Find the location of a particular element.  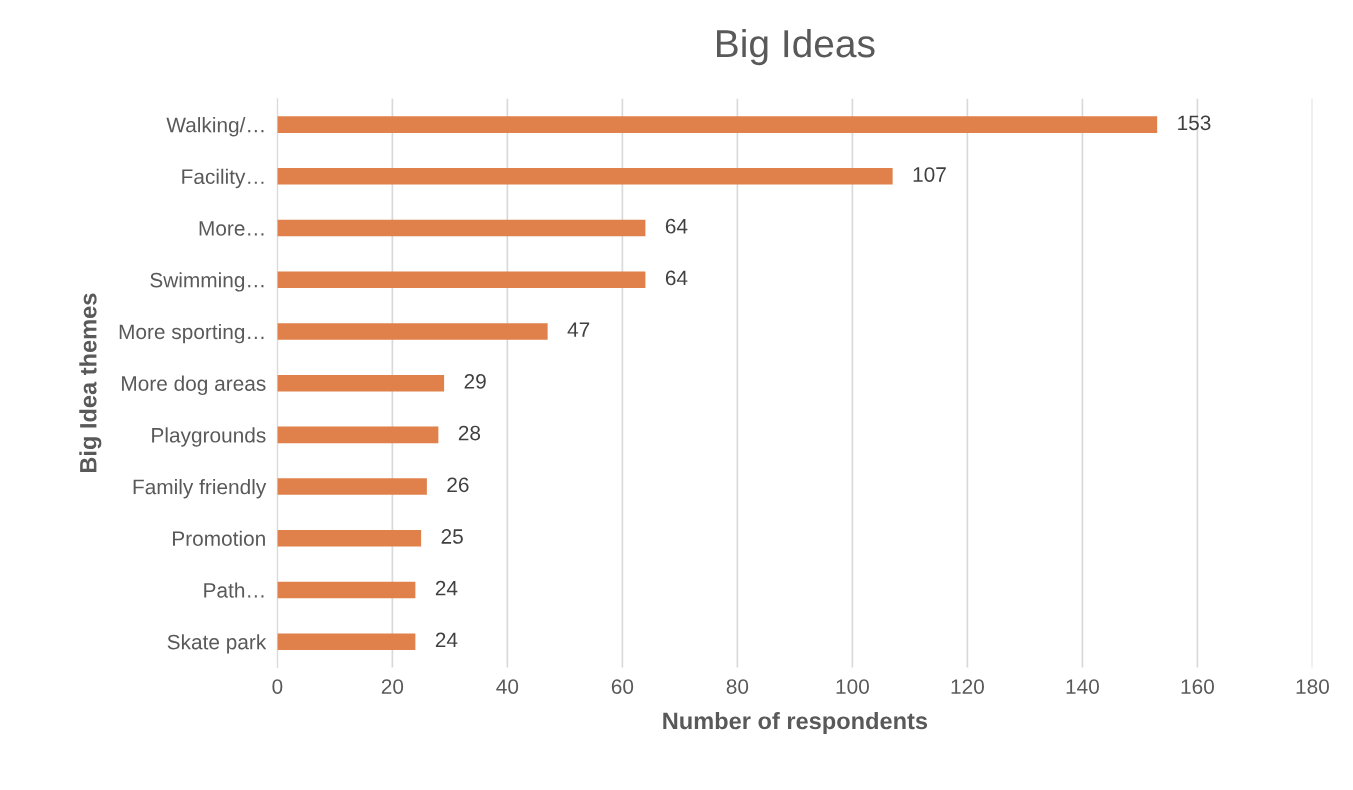

data-label: 107 is located at coordinates (929, 174).